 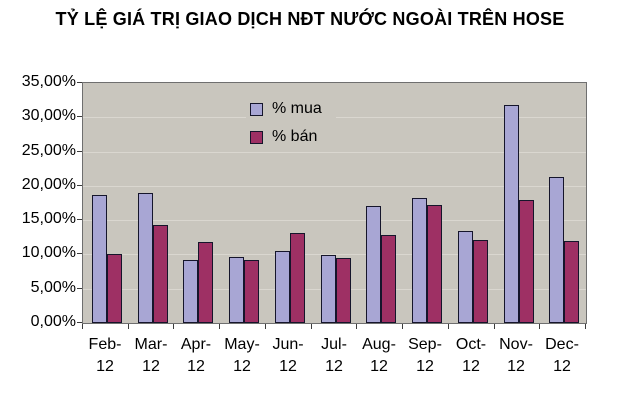 What do you see at coordinates (48, 116) in the screenshot?
I see `y-tick-label: 30,00%` at bounding box center [48, 116].